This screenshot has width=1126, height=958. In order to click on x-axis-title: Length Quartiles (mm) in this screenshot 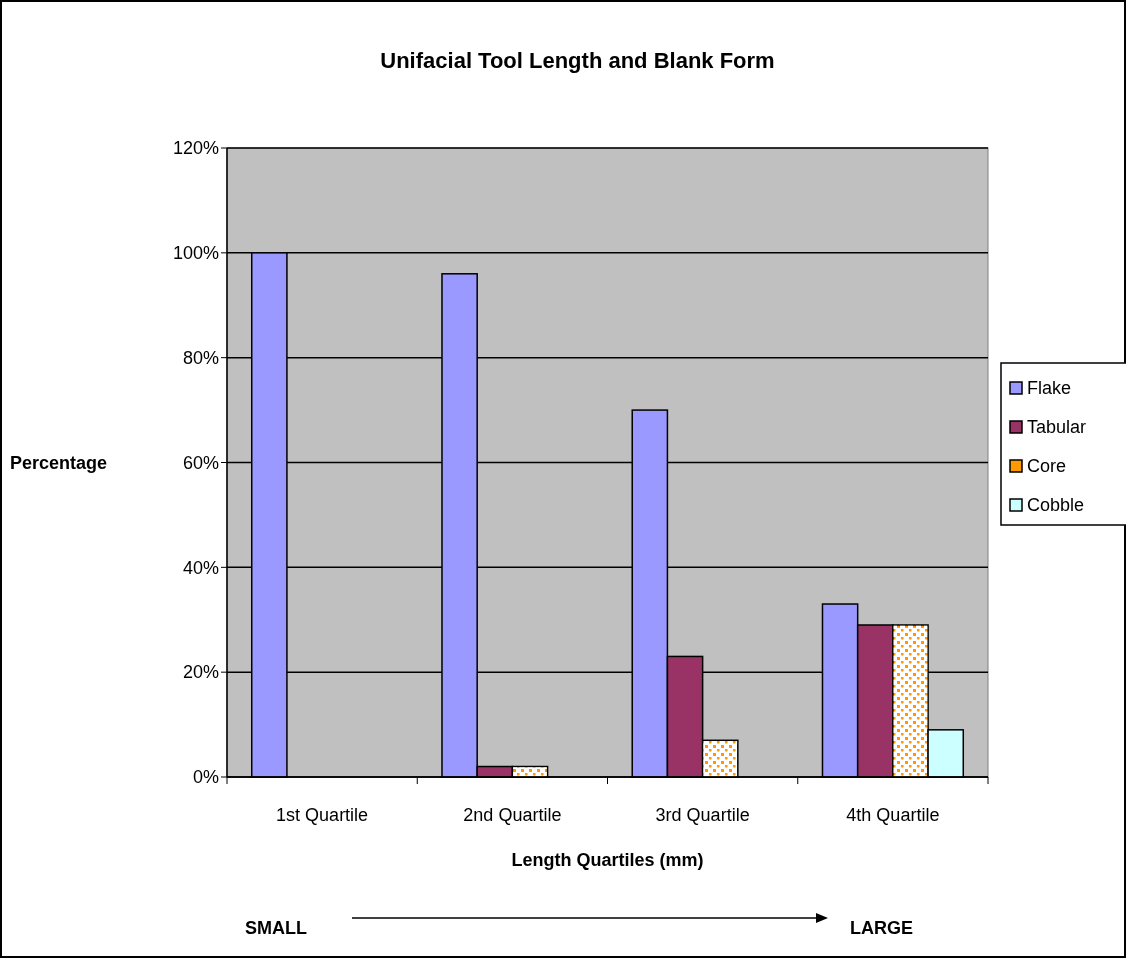, I will do `click(607, 860)`.